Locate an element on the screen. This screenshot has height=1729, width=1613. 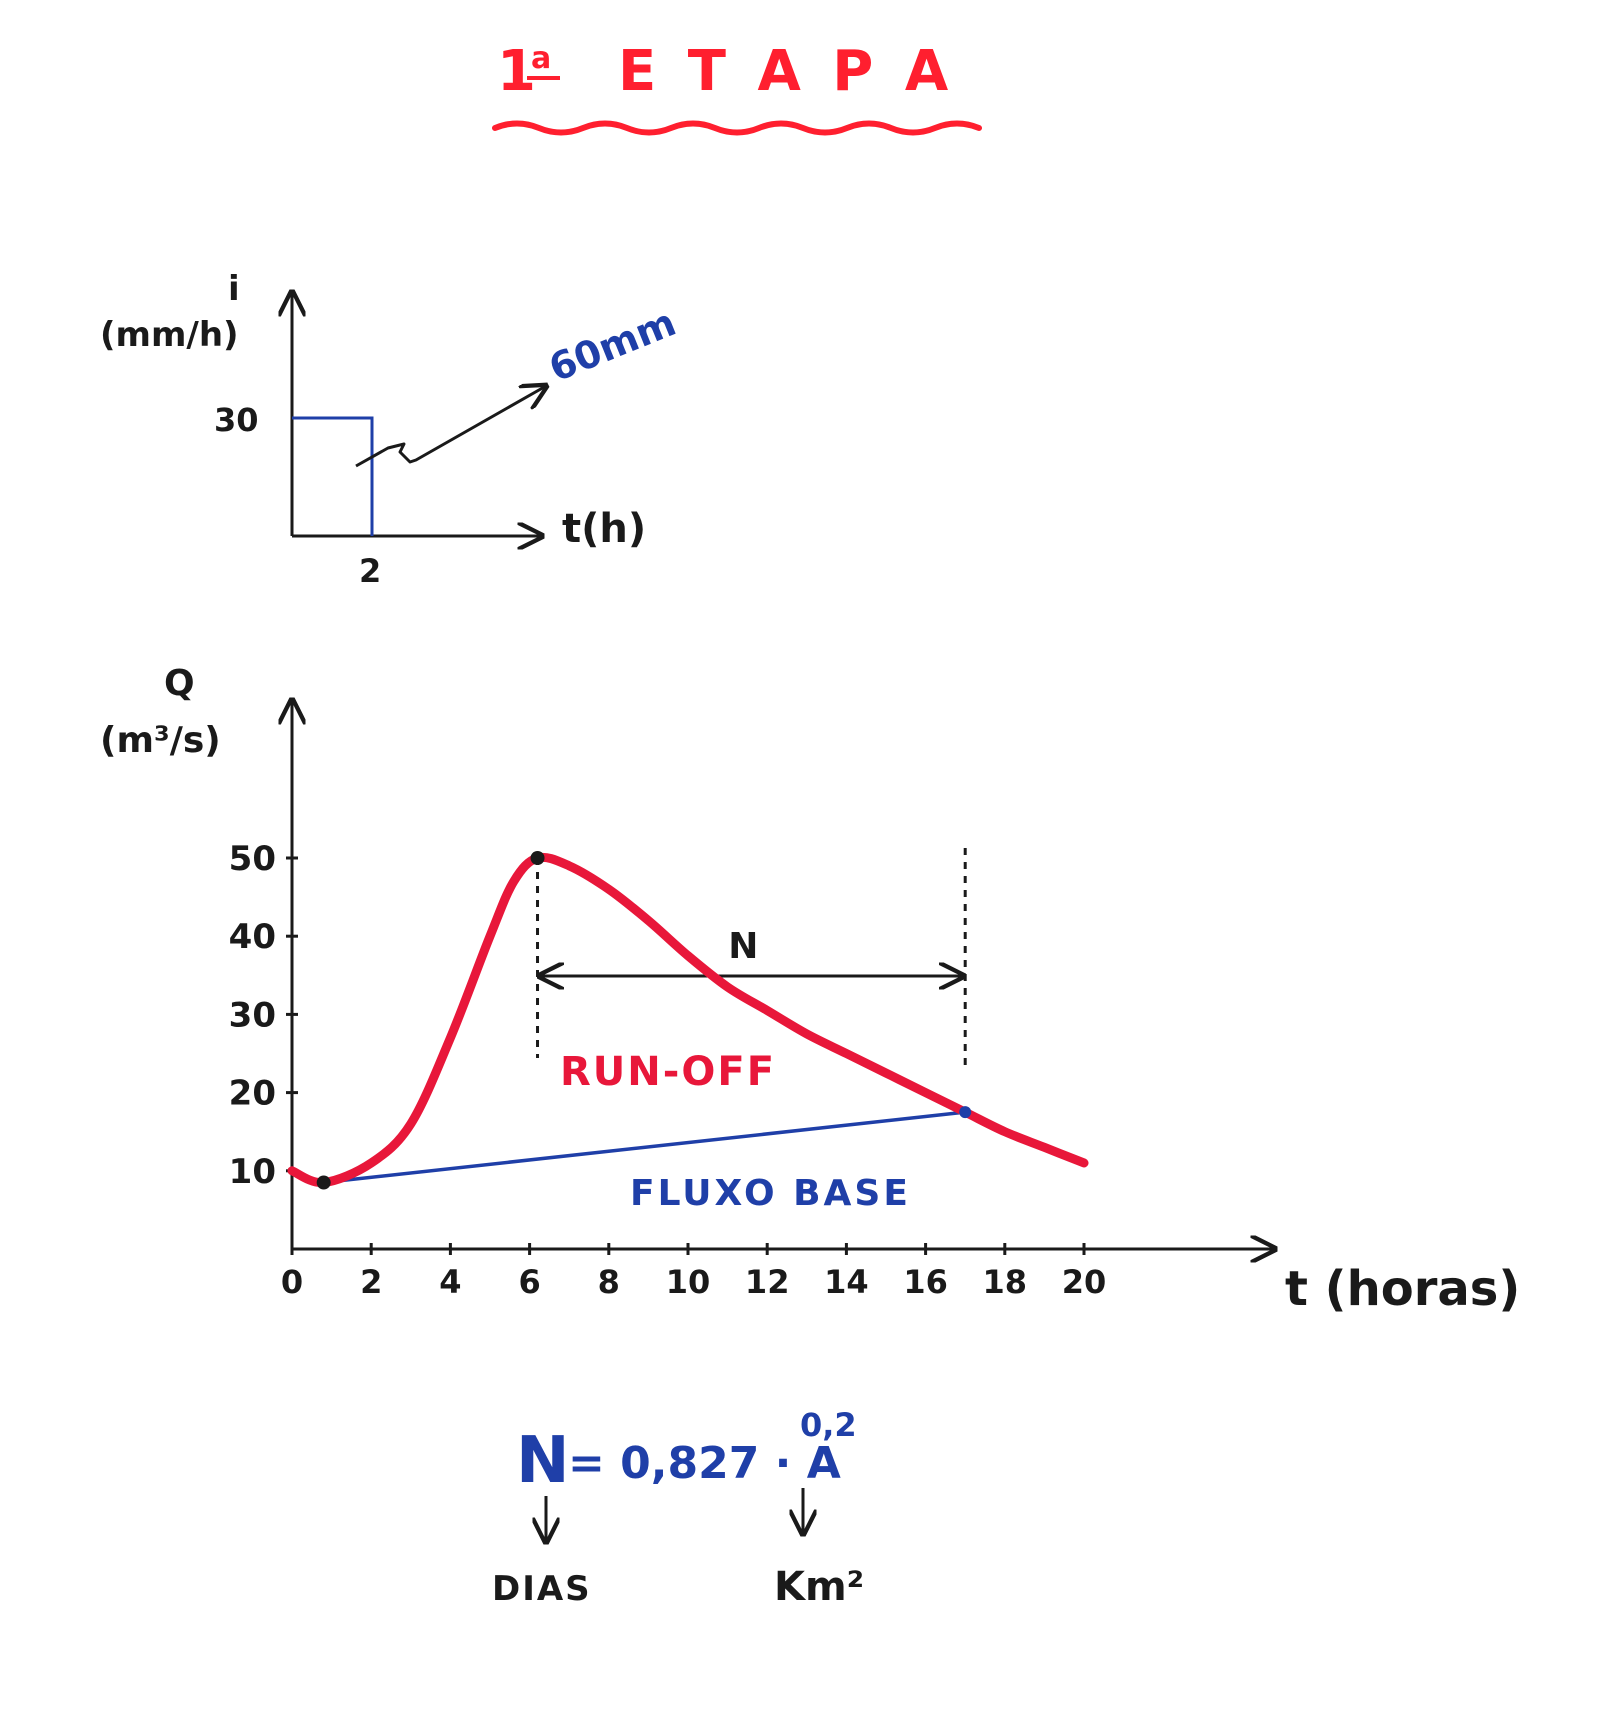
y-tick-label: 40 is located at coordinates (252, 937).